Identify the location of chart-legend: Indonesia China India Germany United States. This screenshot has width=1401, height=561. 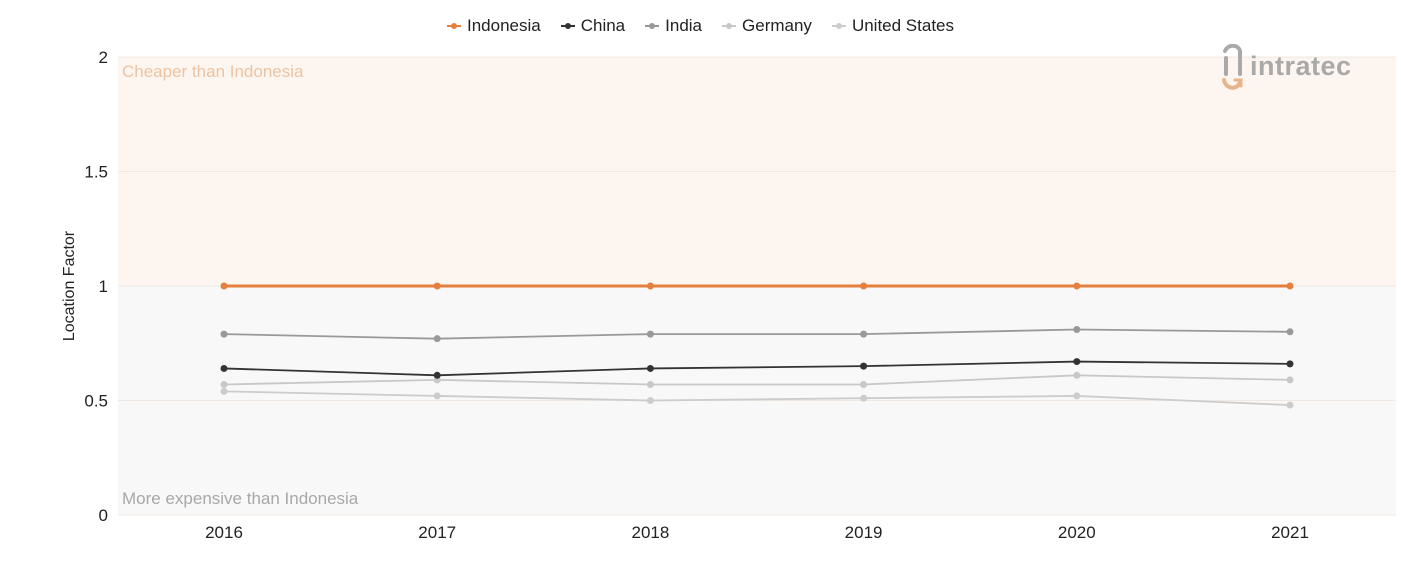
(700, 26).